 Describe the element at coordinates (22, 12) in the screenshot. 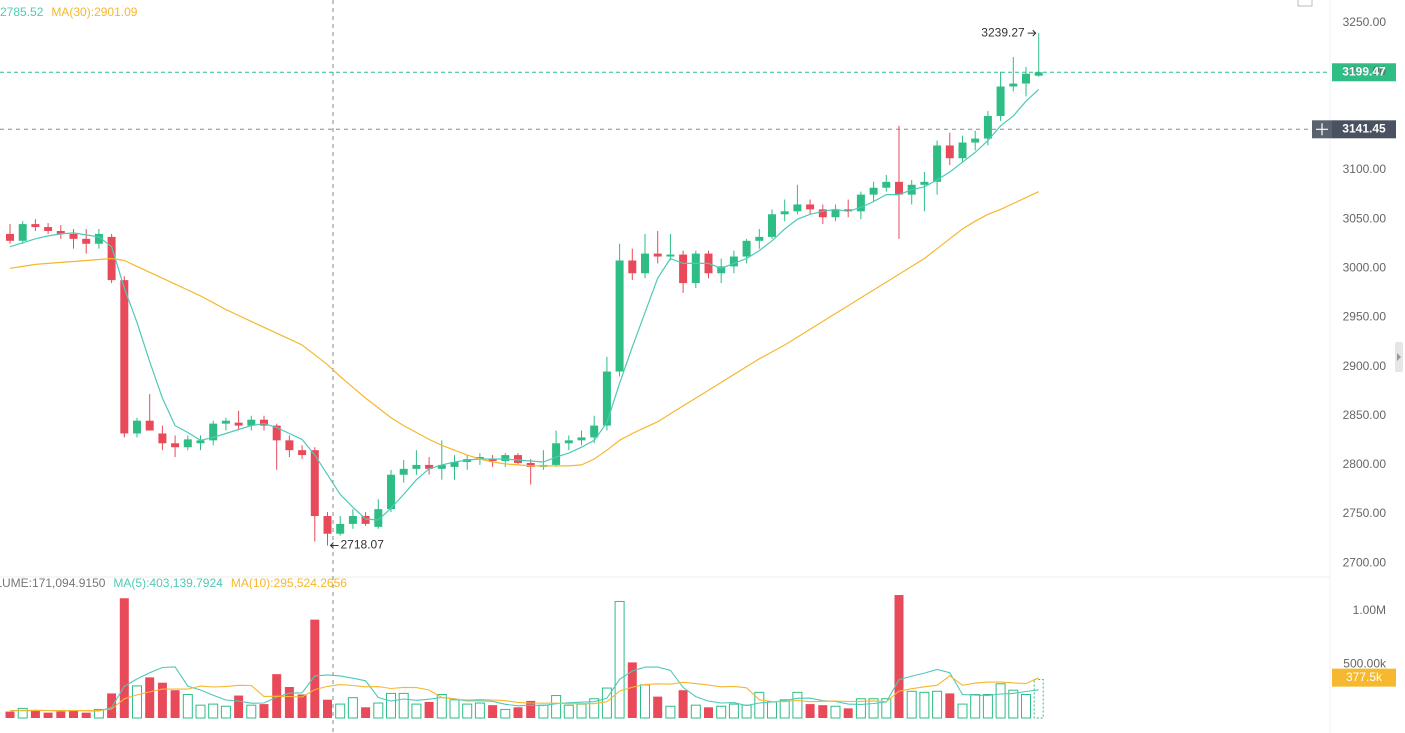

I see `legend-value: 2785.52` at that location.